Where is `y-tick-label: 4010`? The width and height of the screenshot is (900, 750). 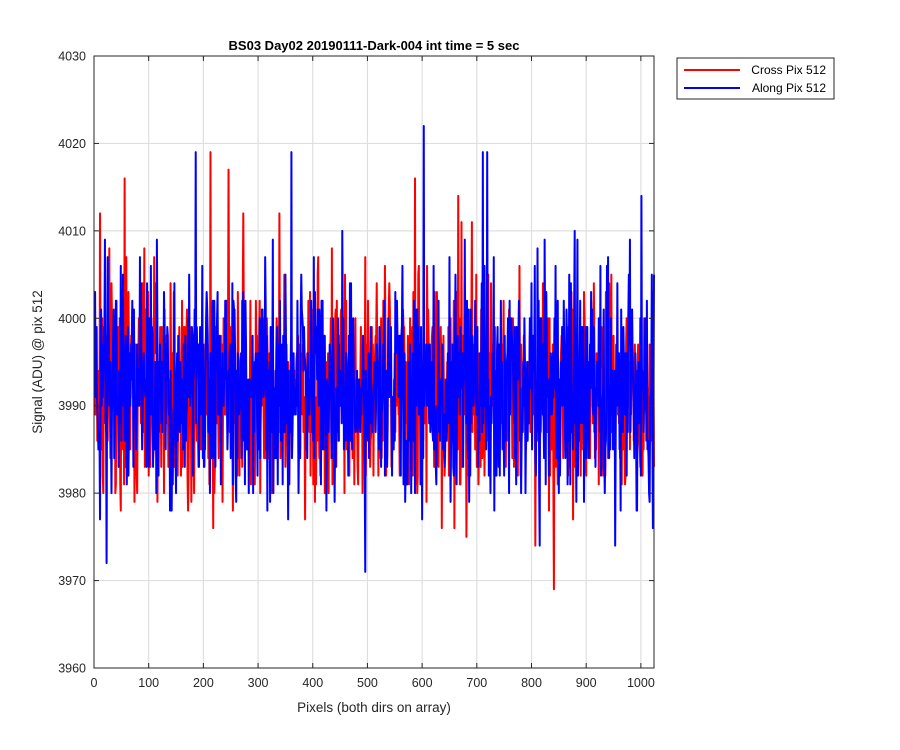 y-tick-label: 4010 is located at coordinates (72, 231).